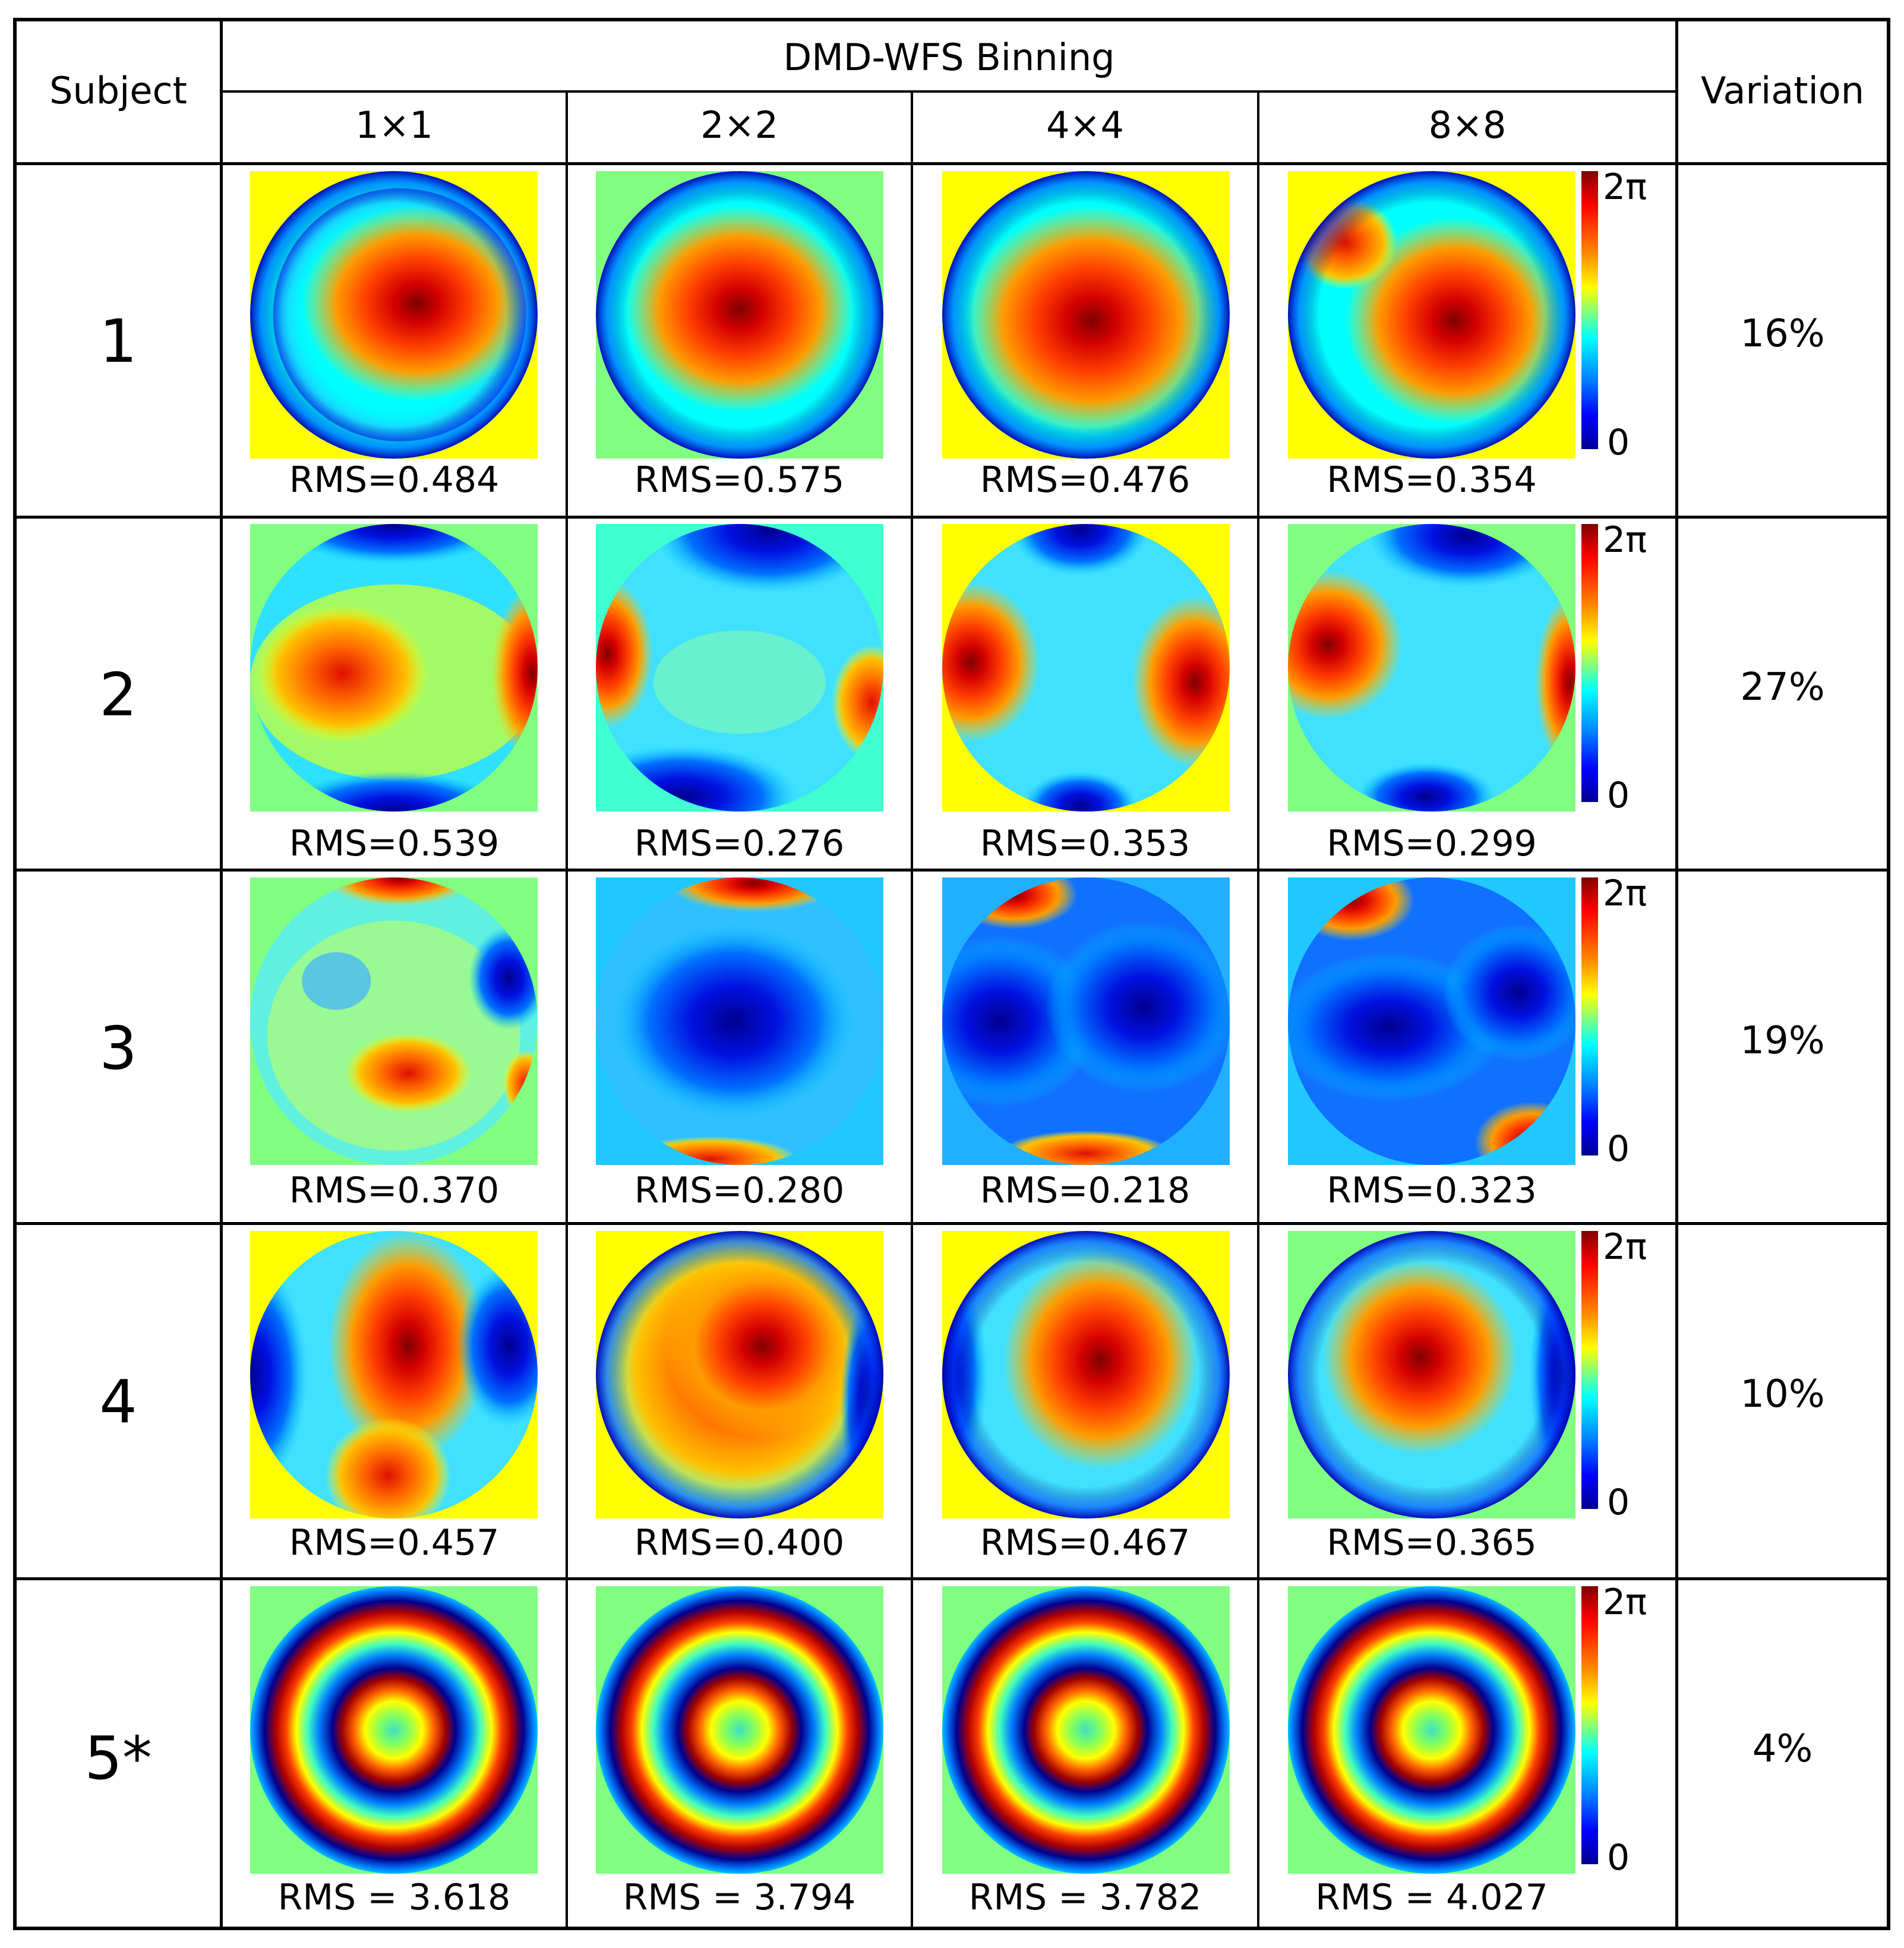  Describe the element at coordinates (118, 342) in the screenshot. I see `subject-1: 1` at that location.